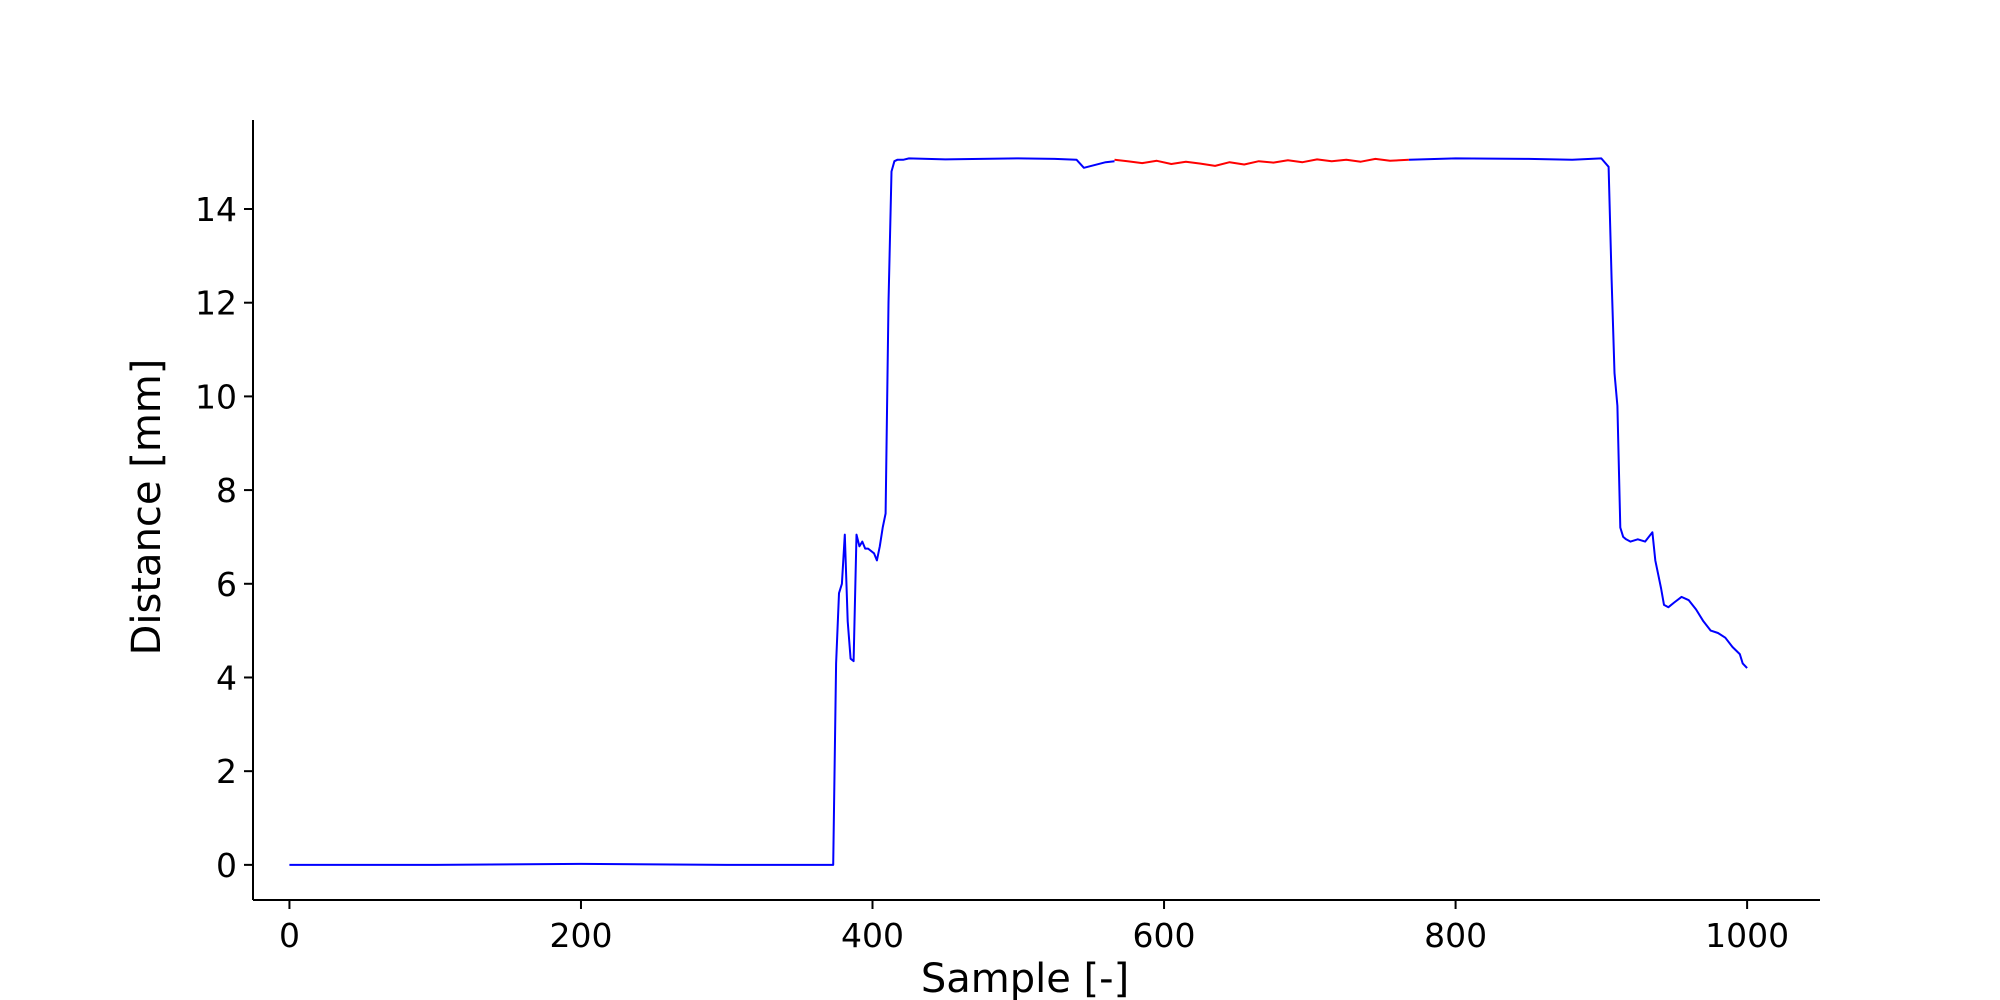  What do you see at coordinates (872, 935) in the screenshot?
I see `x-tick-label: 400` at bounding box center [872, 935].